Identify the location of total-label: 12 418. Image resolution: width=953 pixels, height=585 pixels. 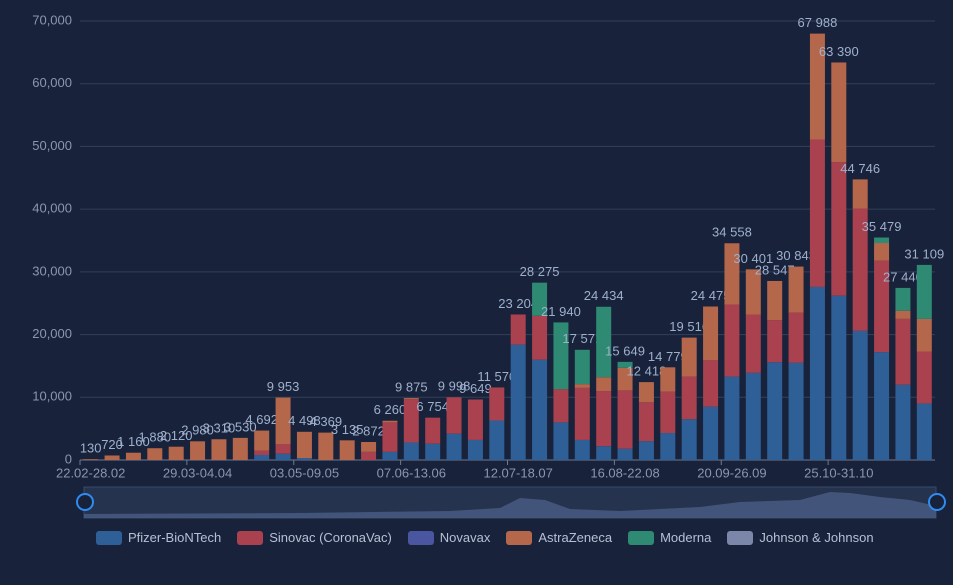
(647, 371).